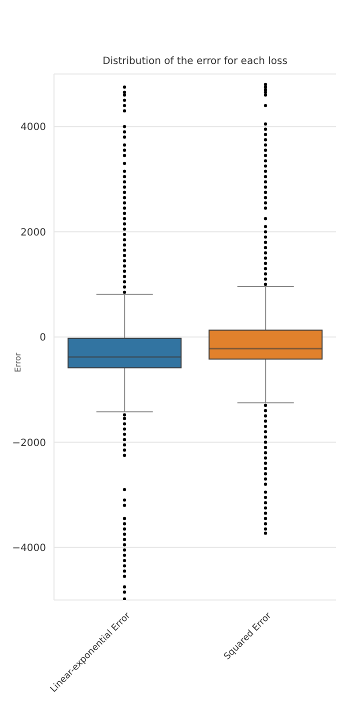  I want to click on y-axis-title: Error, so click(18, 363).